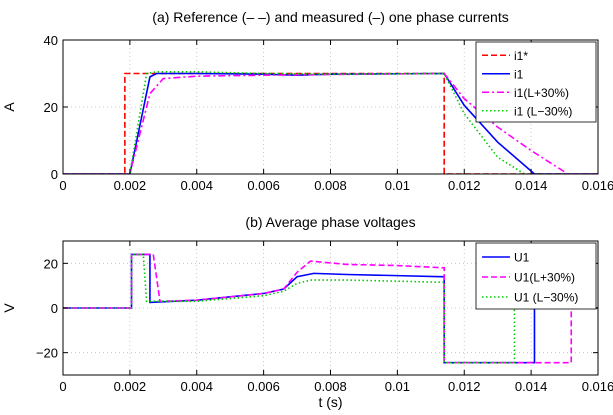 This screenshot has width=613, height=415. Describe the element at coordinates (9, 308) in the screenshot. I see `y-axis-label: V` at that location.